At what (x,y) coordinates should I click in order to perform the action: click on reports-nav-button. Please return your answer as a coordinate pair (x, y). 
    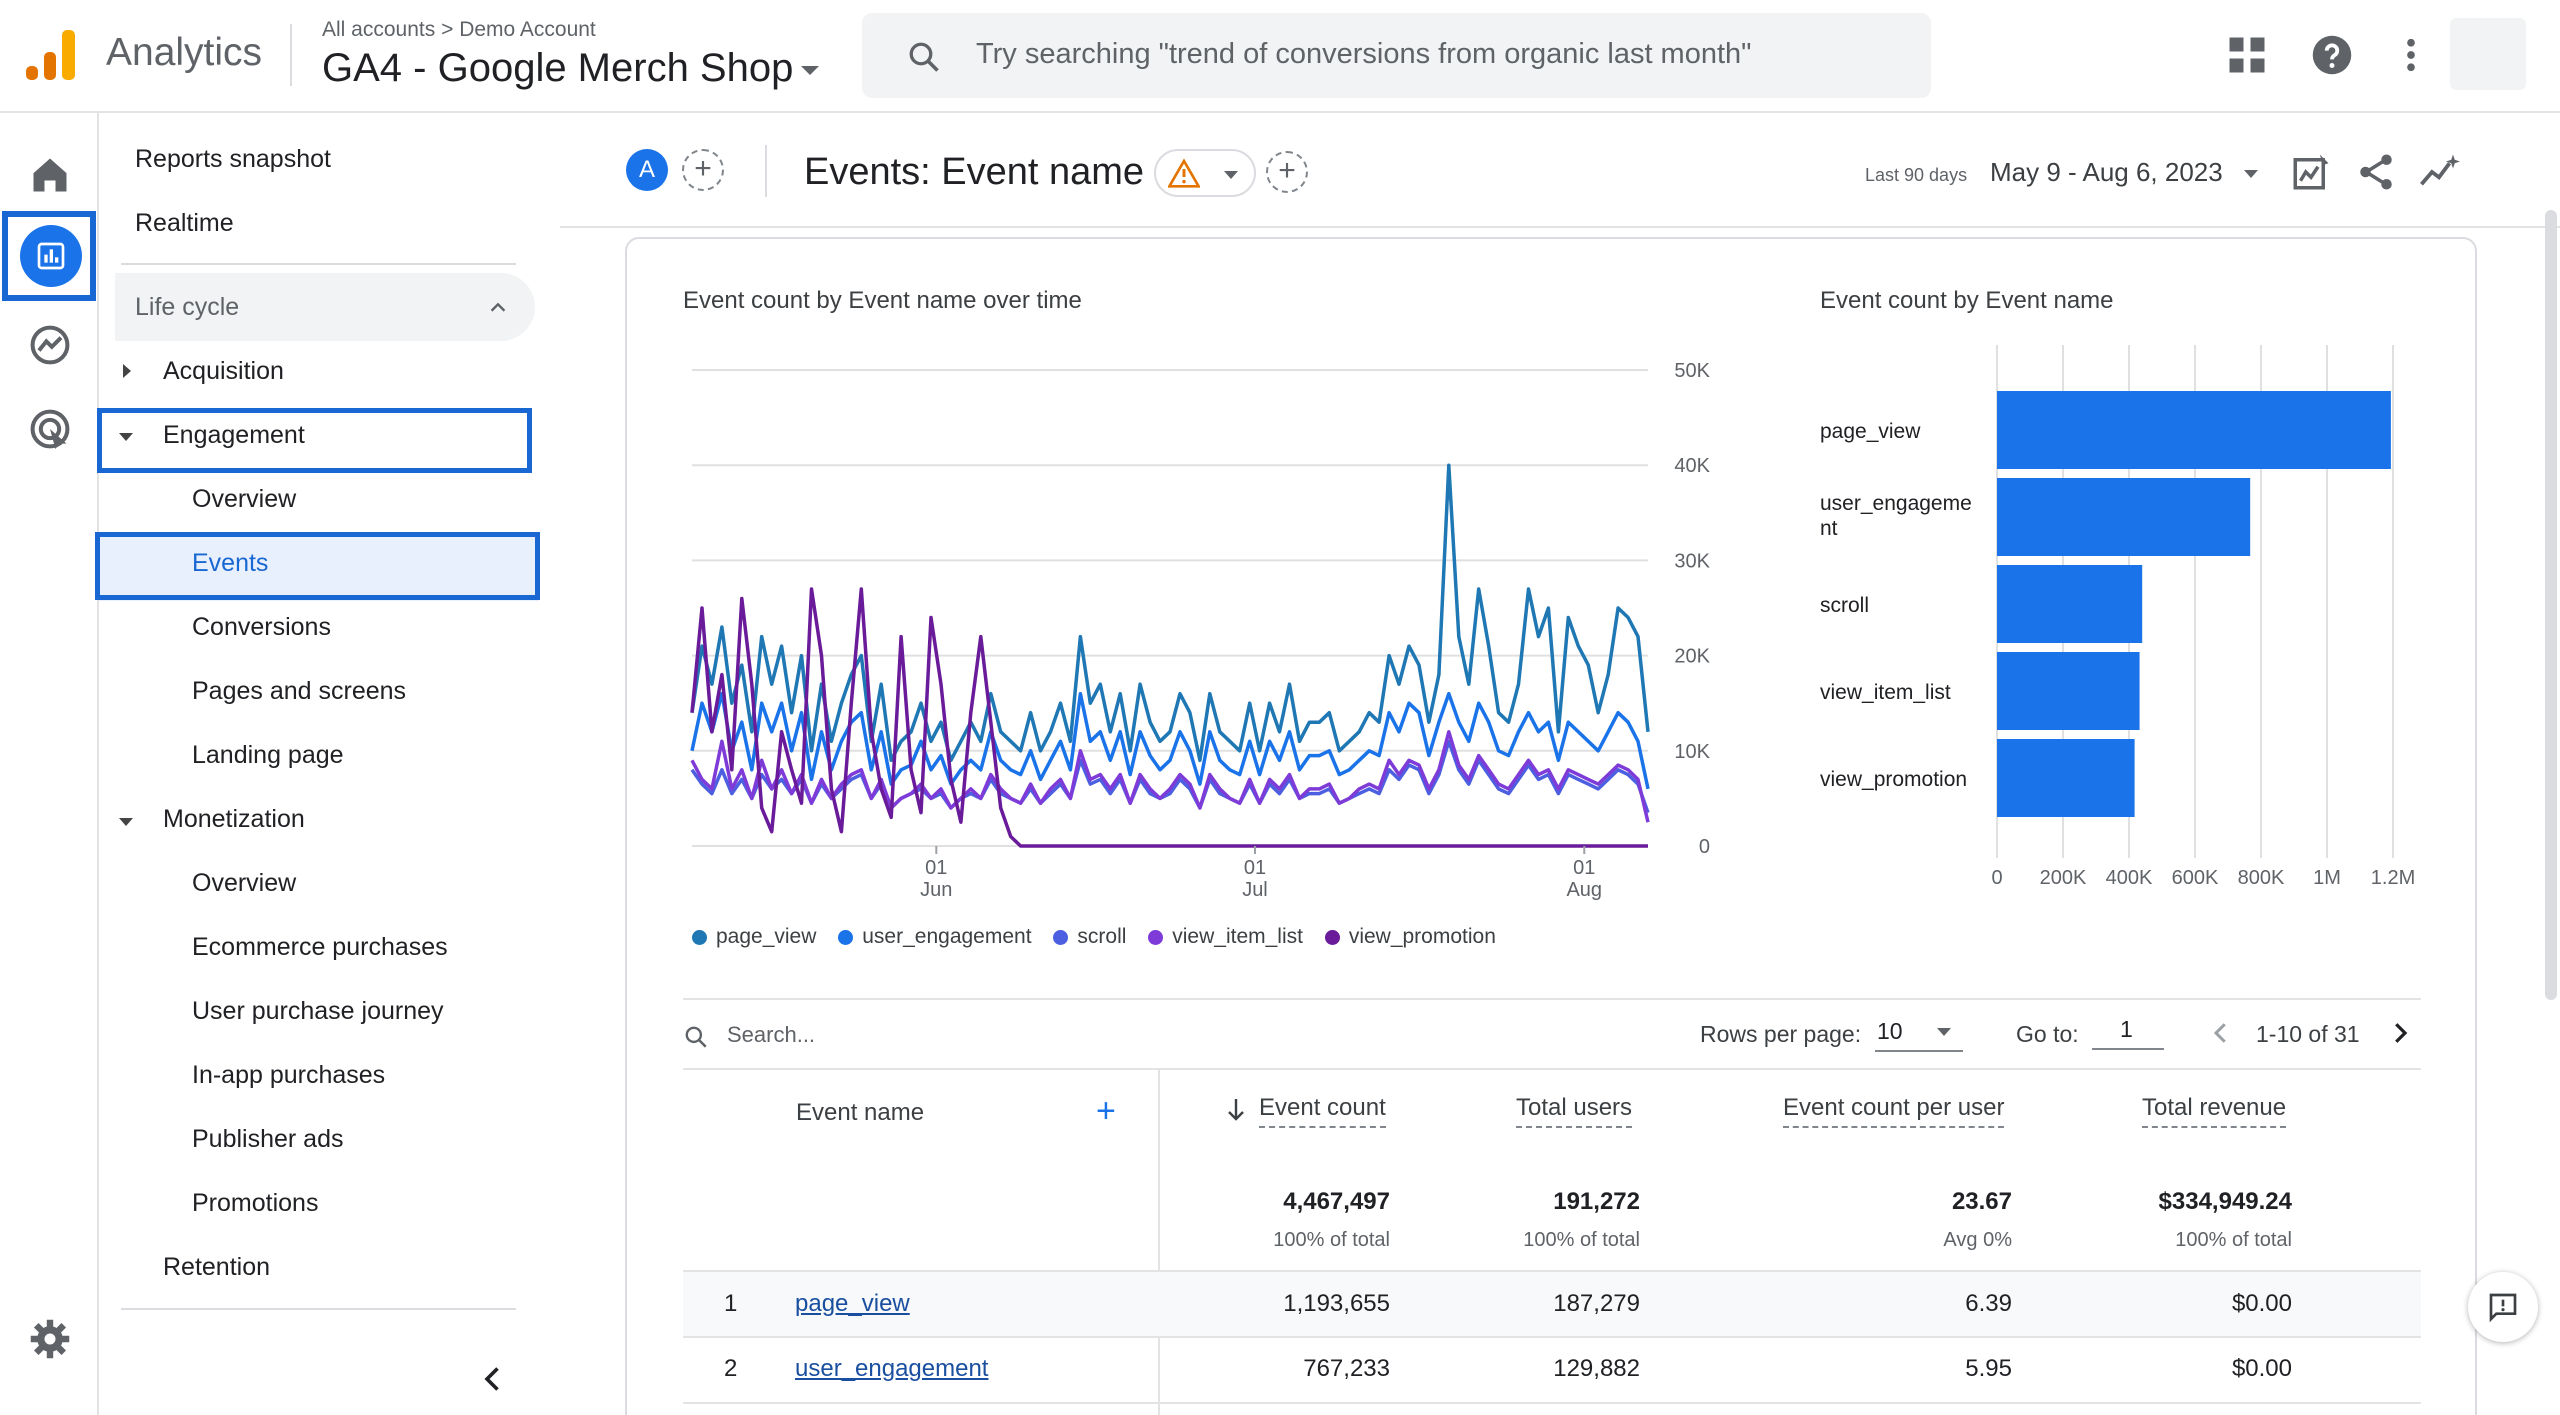
    Looking at the image, I should click on (49, 256).